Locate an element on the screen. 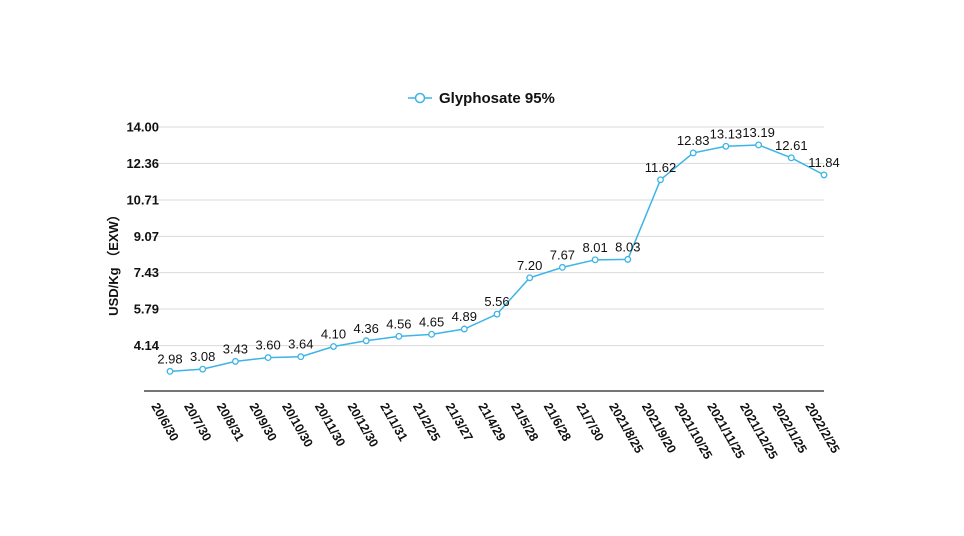  data-label: 4.36 is located at coordinates (366, 328).